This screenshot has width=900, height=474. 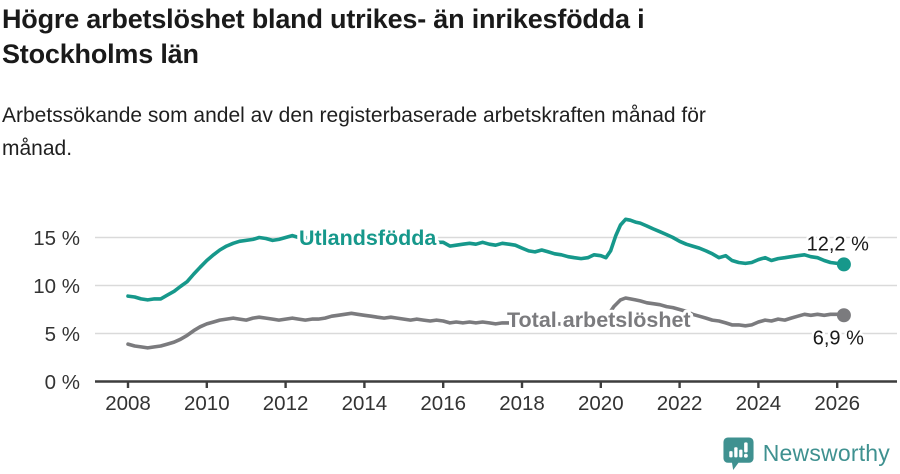 I want to click on series-label-1: Total arbetslöshet, so click(x=599, y=320).